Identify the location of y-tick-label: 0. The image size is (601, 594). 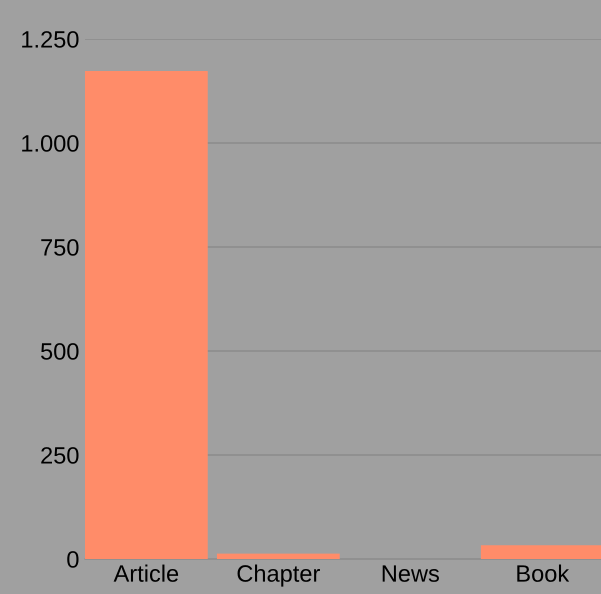
(73, 559).